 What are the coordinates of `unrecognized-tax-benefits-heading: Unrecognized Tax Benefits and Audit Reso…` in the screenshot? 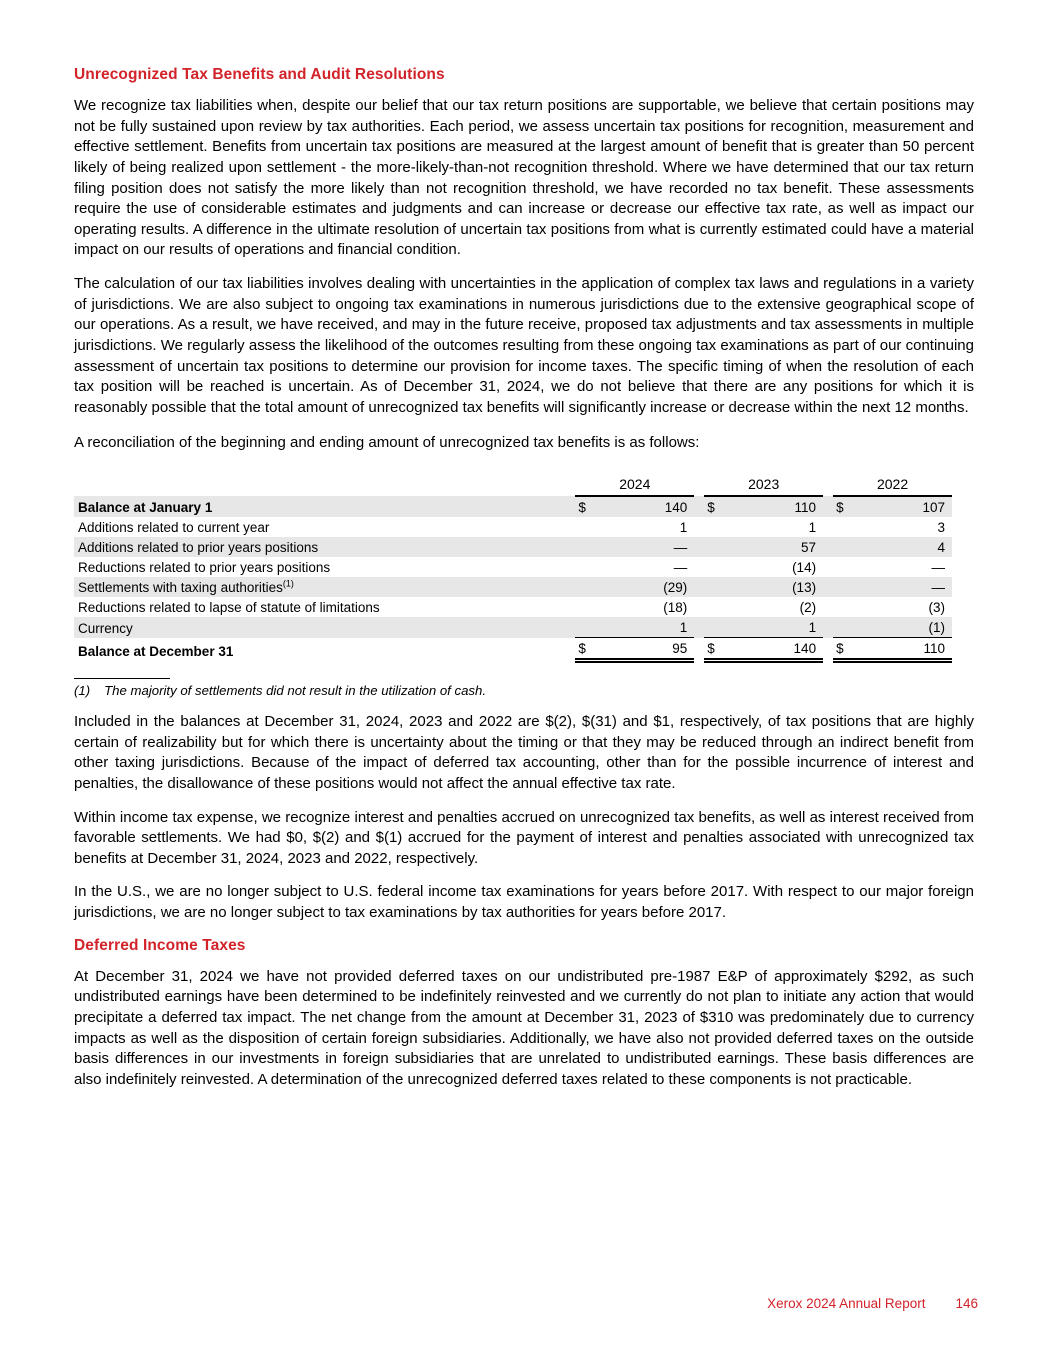 It's located at (259, 74).